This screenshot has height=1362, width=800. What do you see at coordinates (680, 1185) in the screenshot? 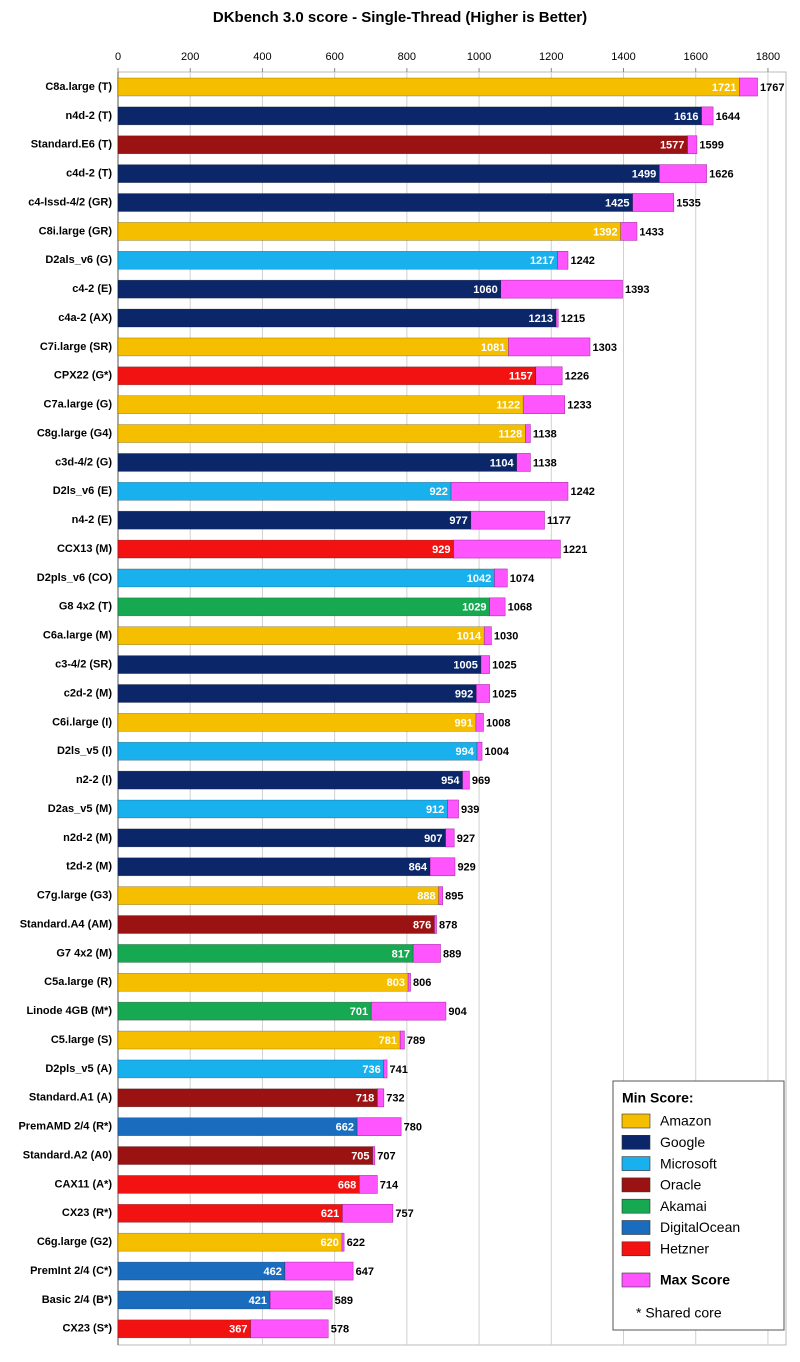
I see `legend-label: Oracle` at bounding box center [680, 1185].